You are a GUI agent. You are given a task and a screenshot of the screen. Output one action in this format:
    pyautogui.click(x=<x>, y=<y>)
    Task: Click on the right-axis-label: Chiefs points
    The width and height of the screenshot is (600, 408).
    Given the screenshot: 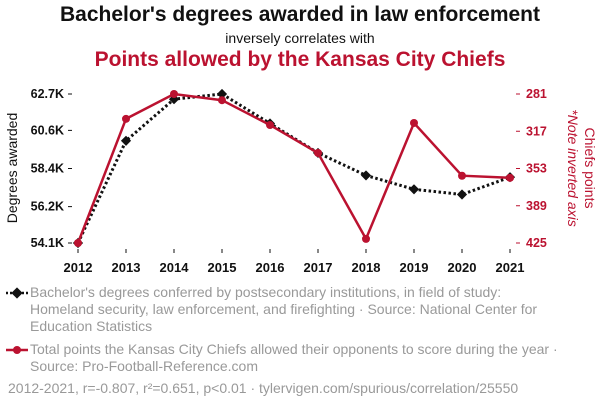 What is the action you would take?
    pyautogui.click(x=590, y=168)
    